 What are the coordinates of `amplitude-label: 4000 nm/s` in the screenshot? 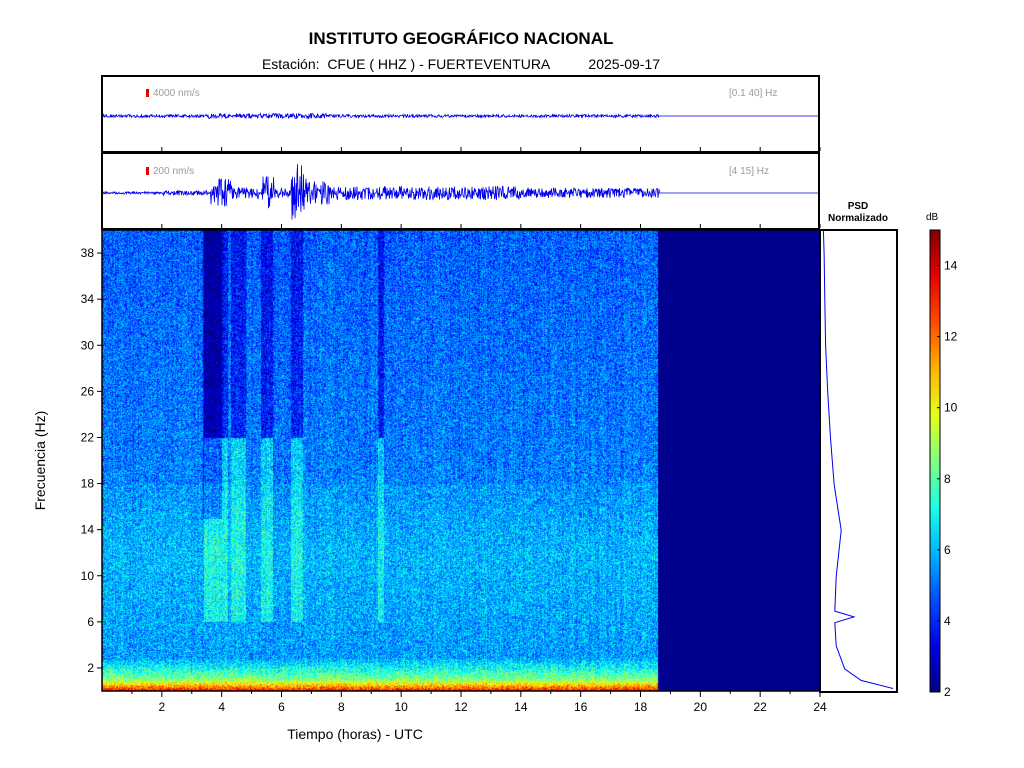 It's located at (176, 93).